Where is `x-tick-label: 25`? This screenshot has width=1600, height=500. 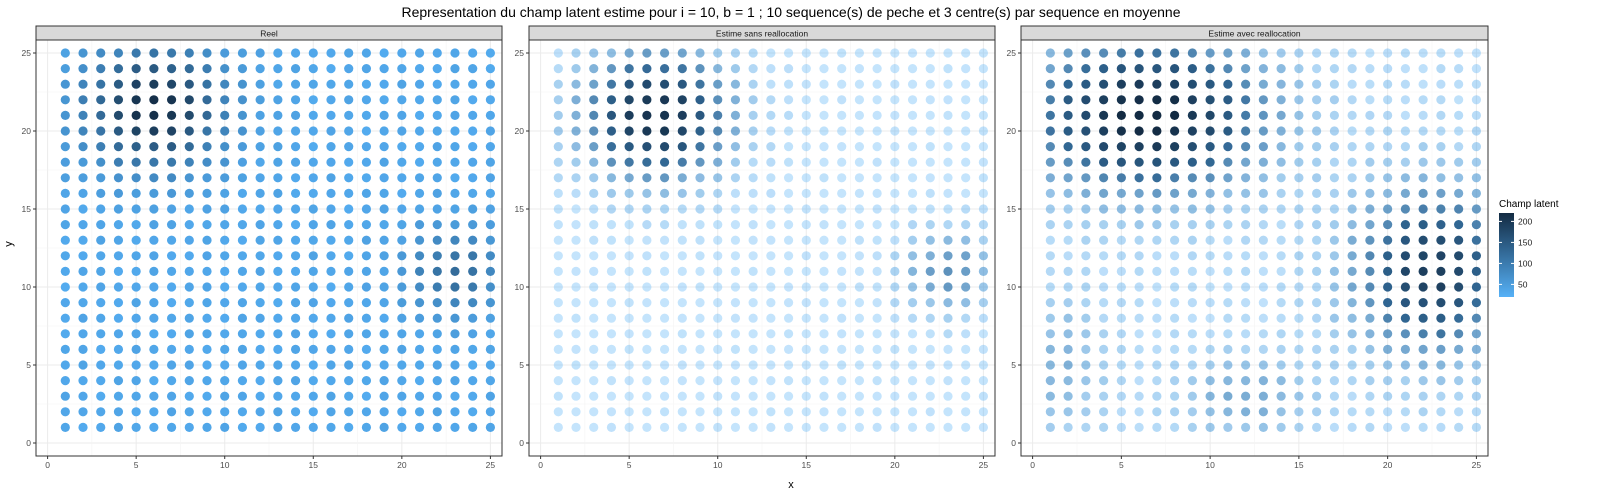 x-tick-label: 25 is located at coordinates (1477, 465).